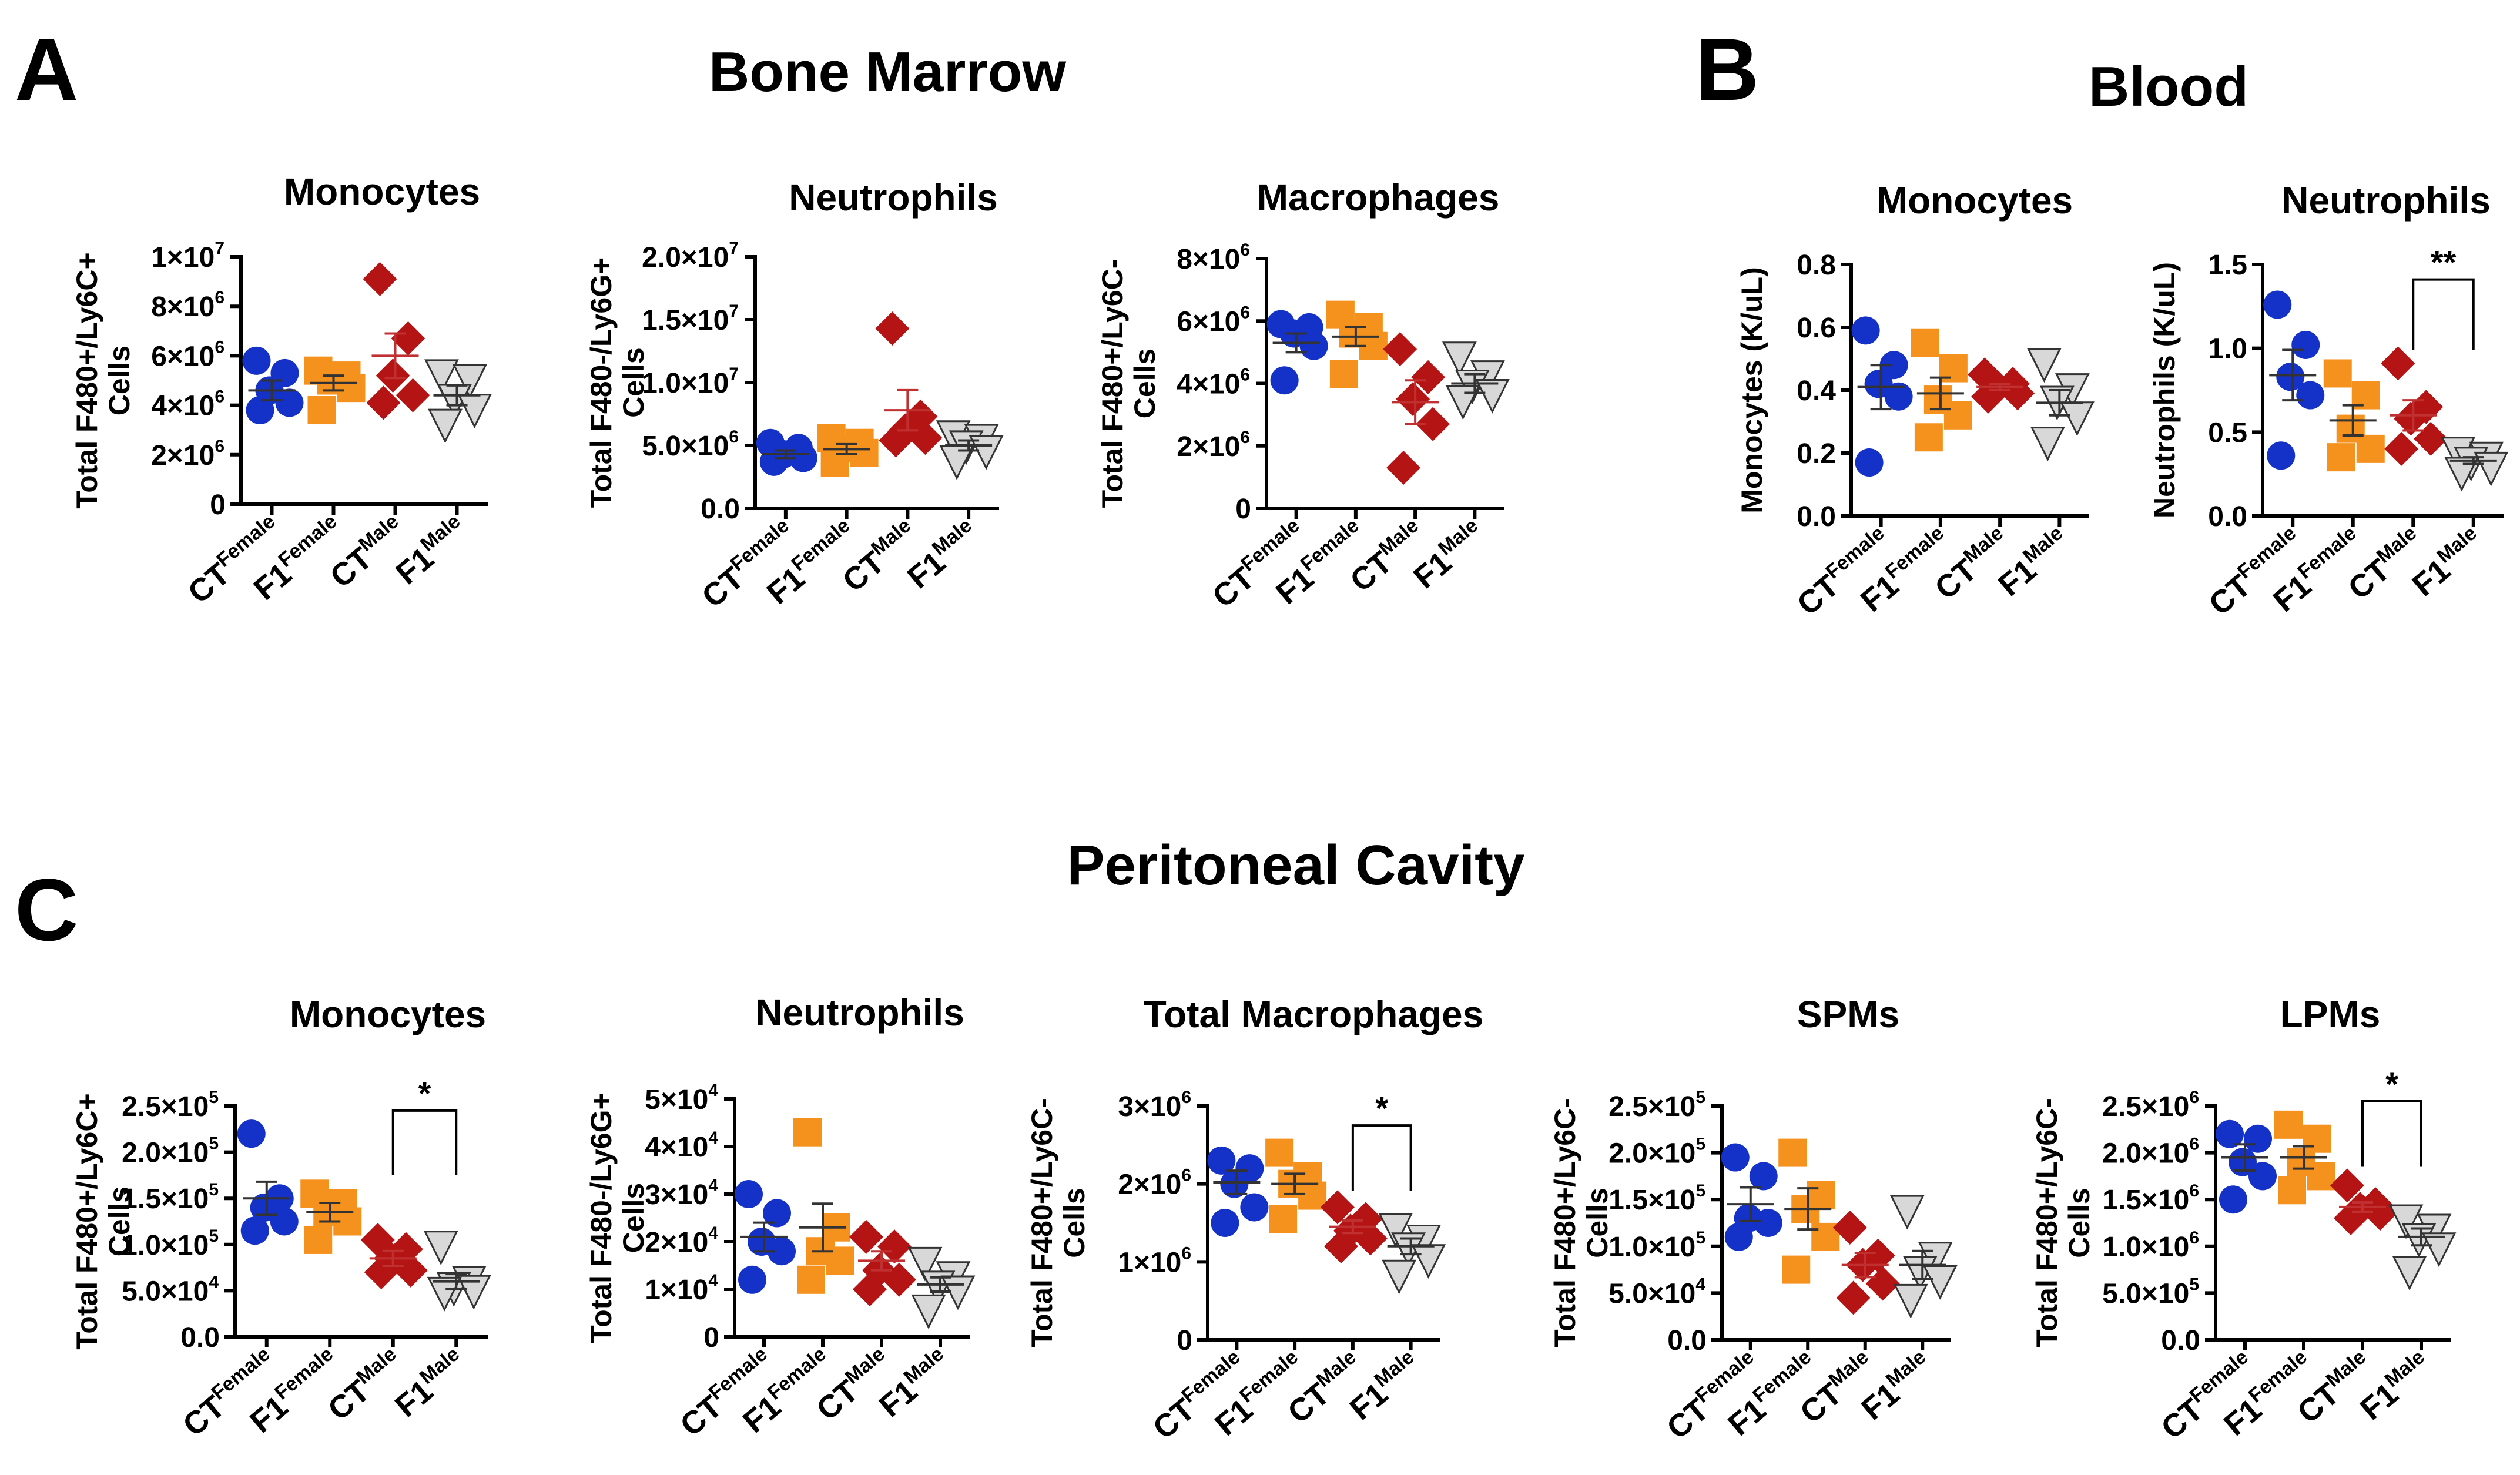 This screenshot has height=1475, width=2520. Describe the element at coordinates (2150, 1245) in the screenshot. I see `y-tick-label: 1.0×10⁶` at that location.